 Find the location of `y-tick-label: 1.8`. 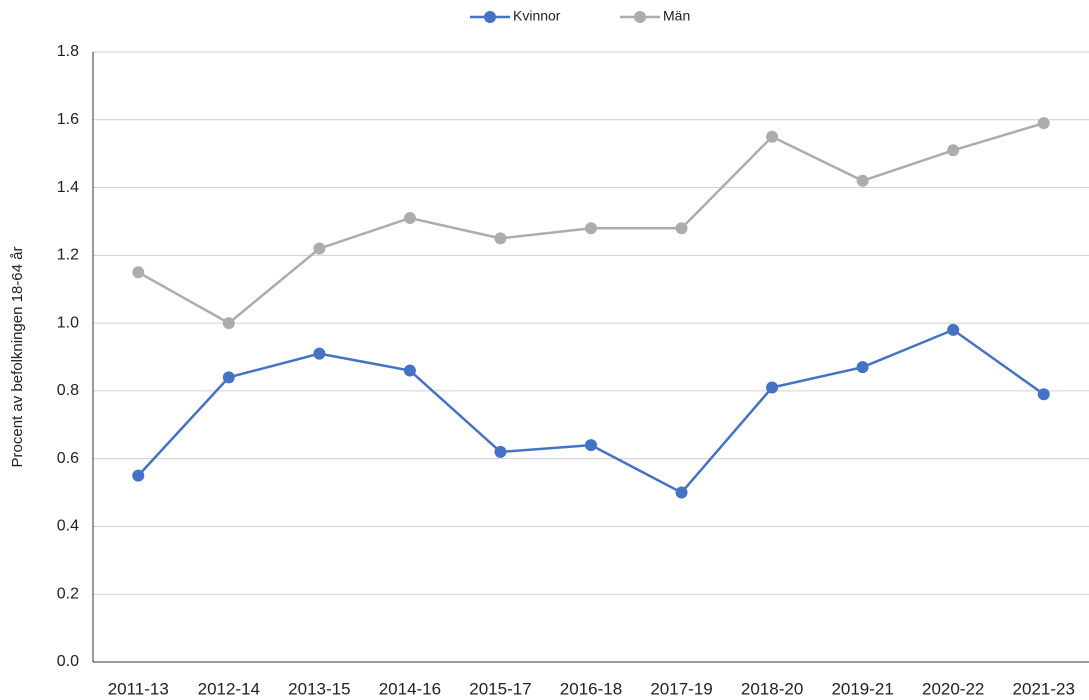

y-tick-label: 1.8 is located at coordinates (68, 51).